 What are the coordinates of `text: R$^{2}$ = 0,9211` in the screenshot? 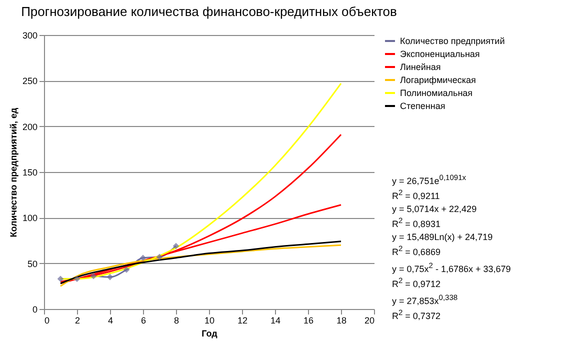 It's located at (416, 194).